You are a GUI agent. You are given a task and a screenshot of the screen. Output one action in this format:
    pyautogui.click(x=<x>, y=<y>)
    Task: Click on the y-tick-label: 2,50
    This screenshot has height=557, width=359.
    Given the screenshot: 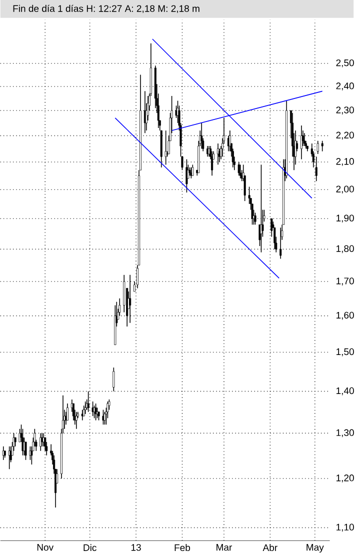 What is the action you would take?
    pyautogui.click(x=345, y=63)
    